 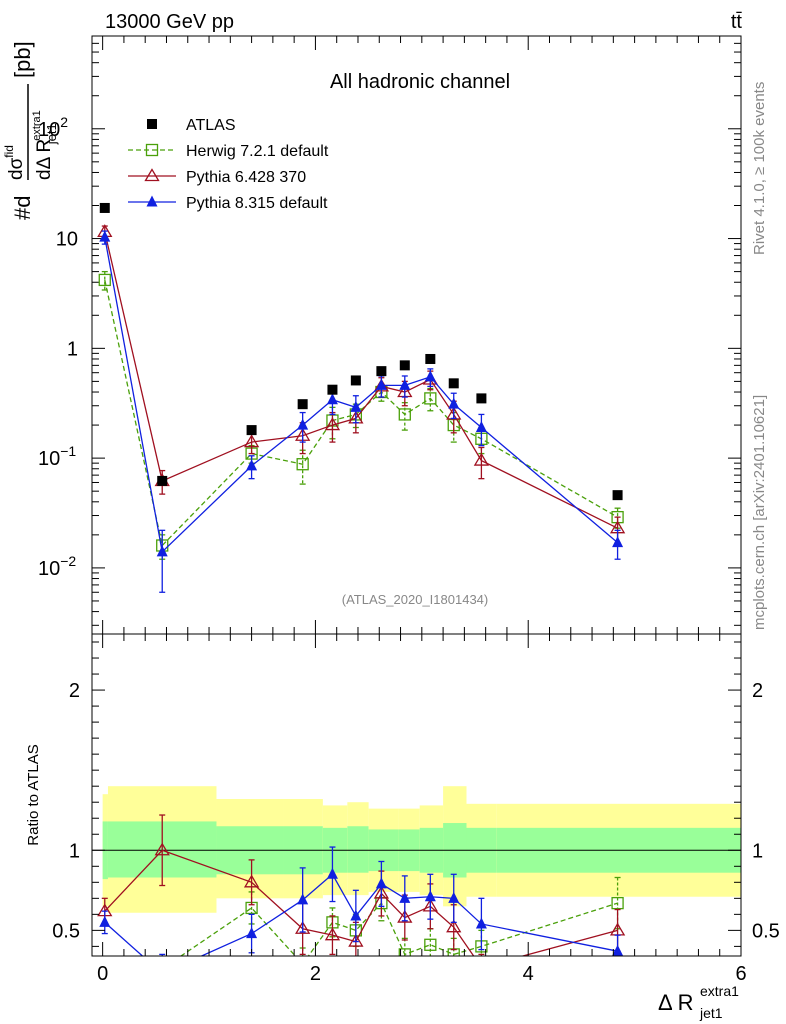 I want to click on y-label-den: dΔ Rextra1jet1, so click(x=45, y=145).